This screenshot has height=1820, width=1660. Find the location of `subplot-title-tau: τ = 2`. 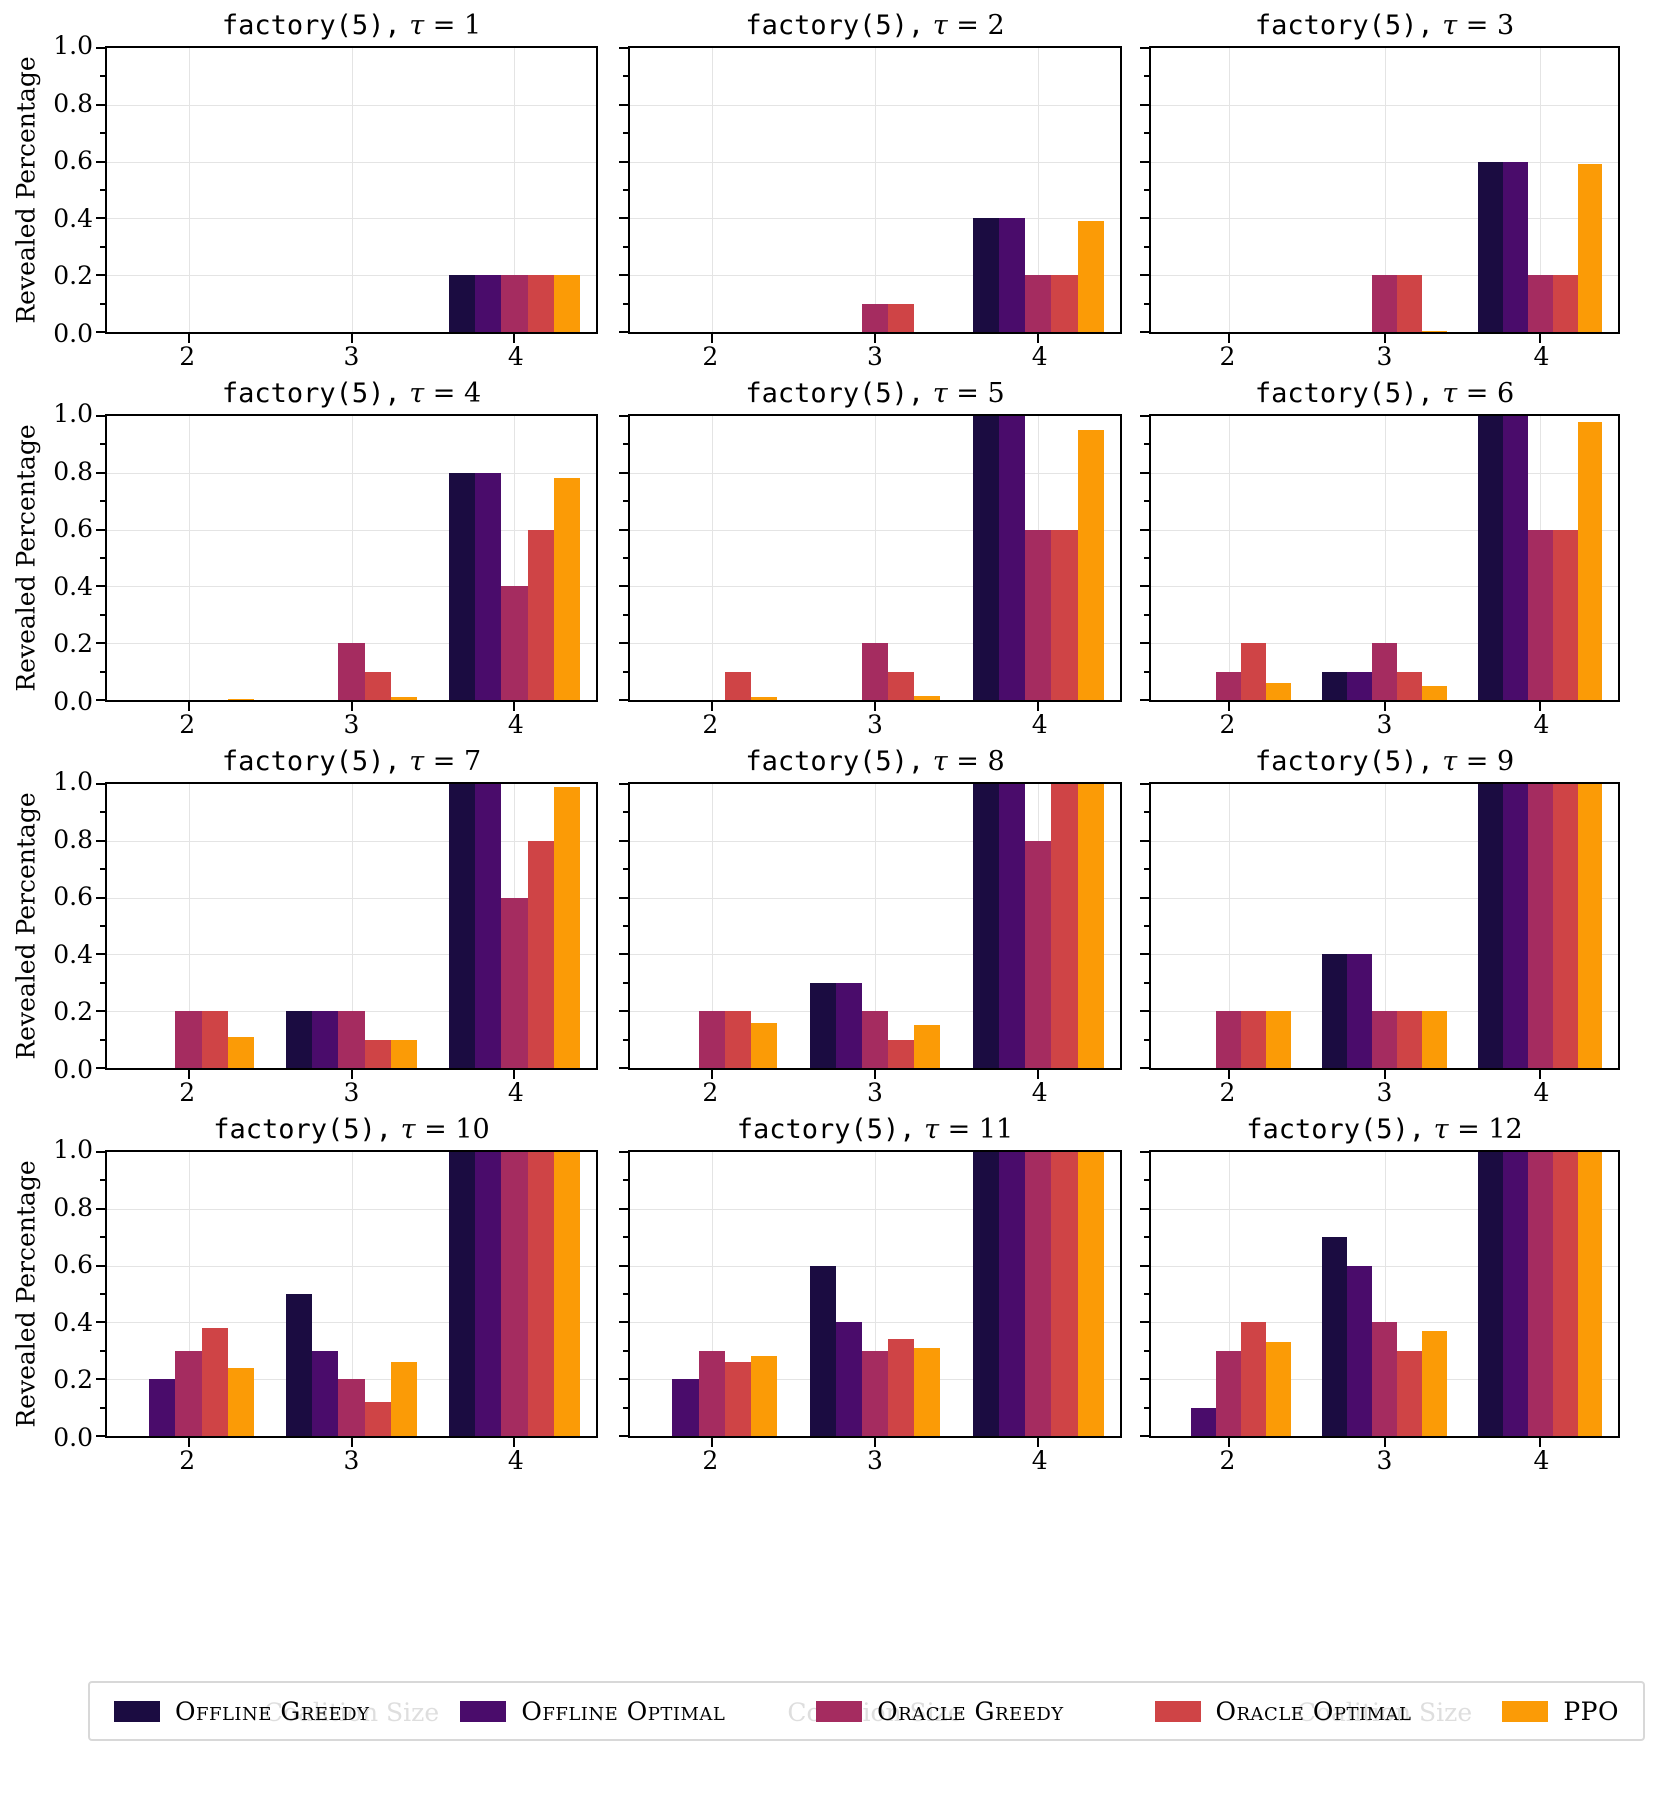

subplot-title-tau: τ = 2 is located at coordinates (968, 25).